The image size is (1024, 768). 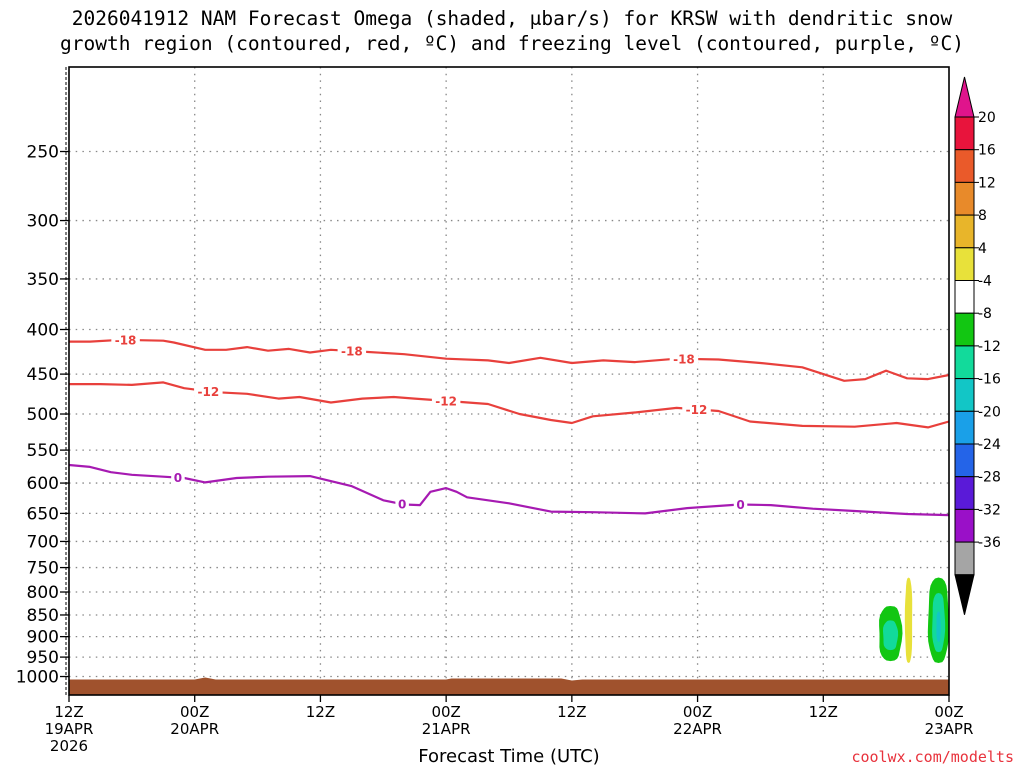 What do you see at coordinates (43, 451) in the screenshot?
I see `y-tick-label: 550` at bounding box center [43, 451].